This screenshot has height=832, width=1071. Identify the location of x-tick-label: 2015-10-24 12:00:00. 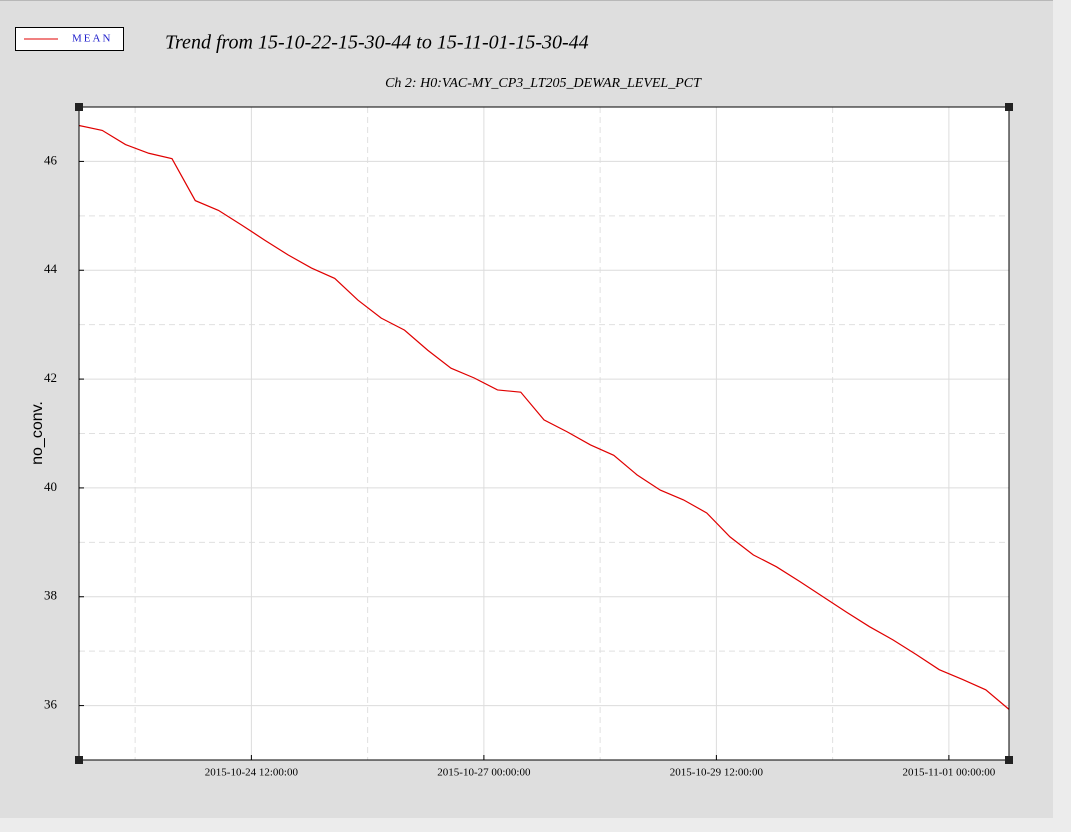
(252, 773).